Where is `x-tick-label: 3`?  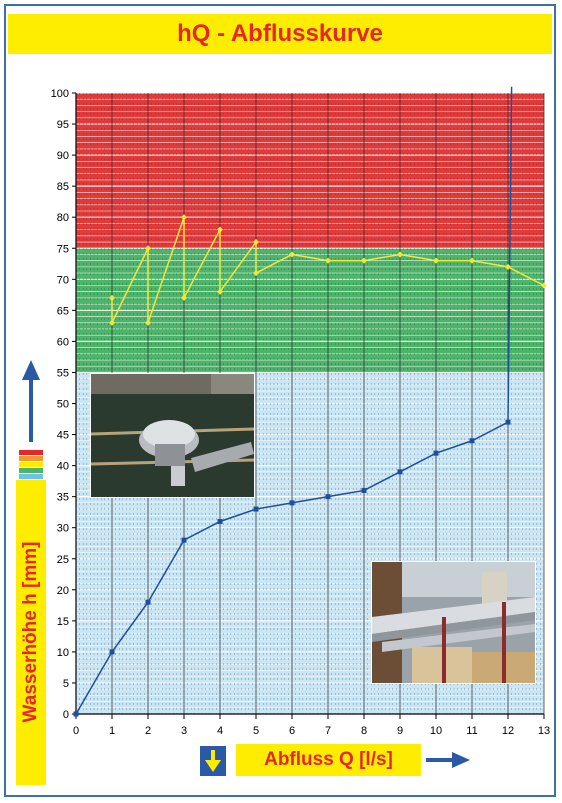
x-tick-label: 3 is located at coordinates (184, 731).